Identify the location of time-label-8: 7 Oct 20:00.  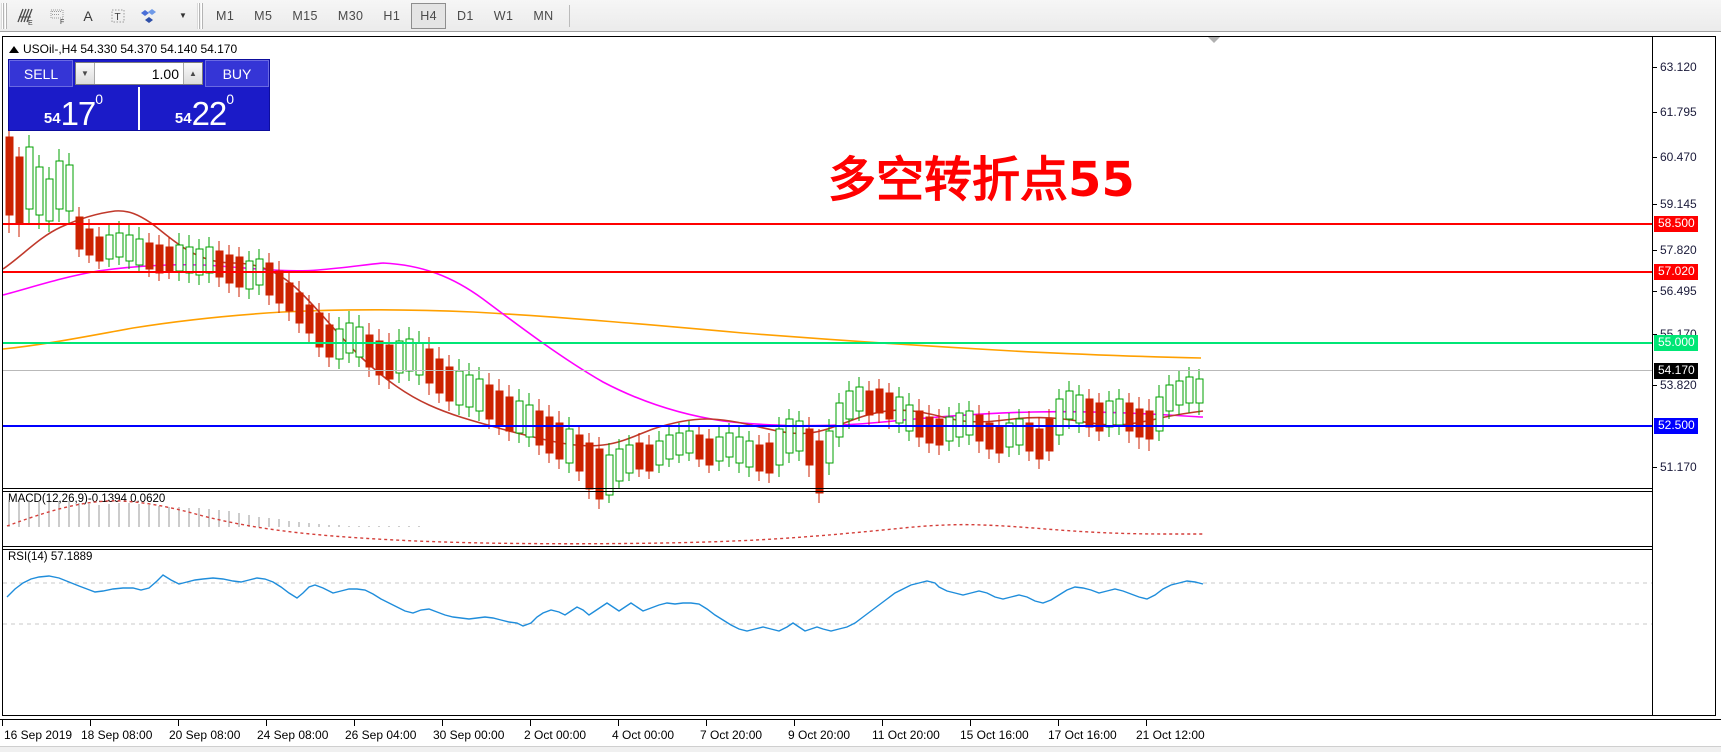
(731, 735).